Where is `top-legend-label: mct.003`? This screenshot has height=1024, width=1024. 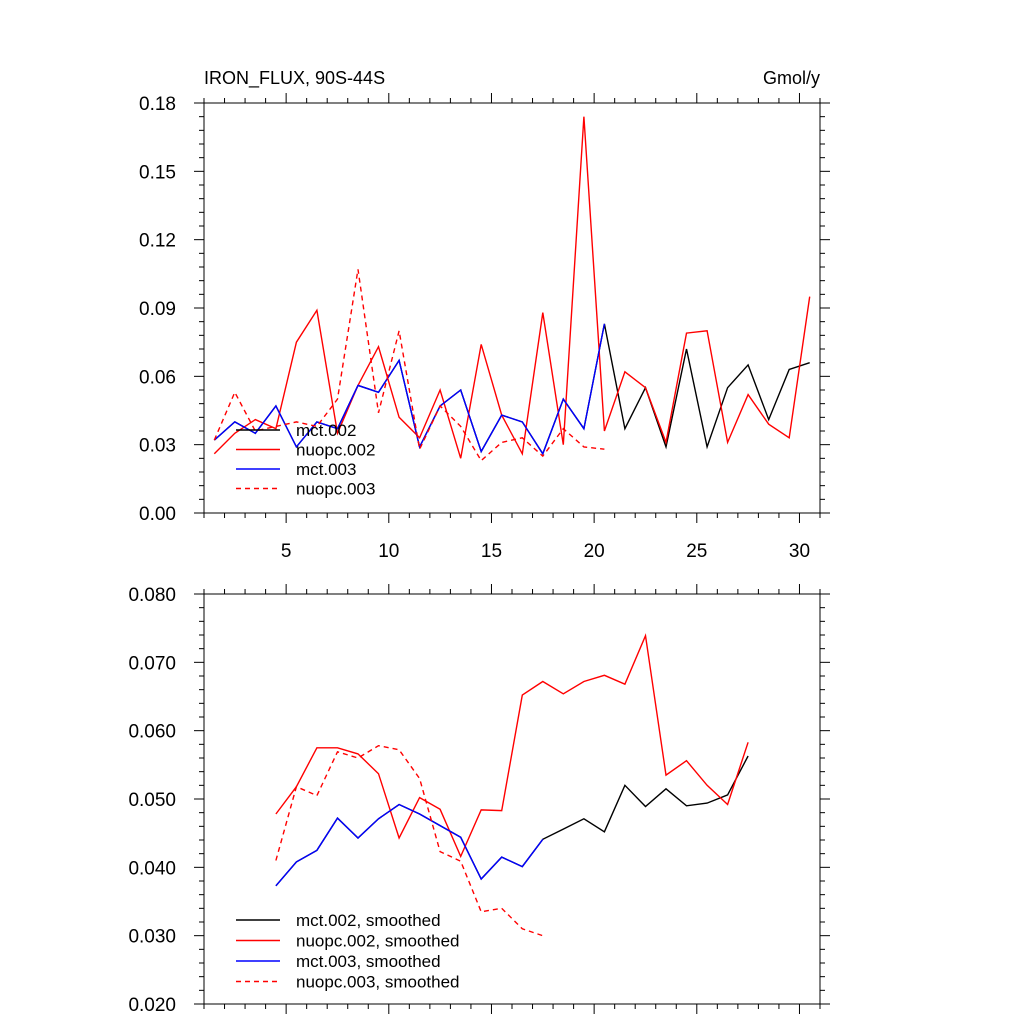 top-legend-label: mct.003 is located at coordinates (326, 469).